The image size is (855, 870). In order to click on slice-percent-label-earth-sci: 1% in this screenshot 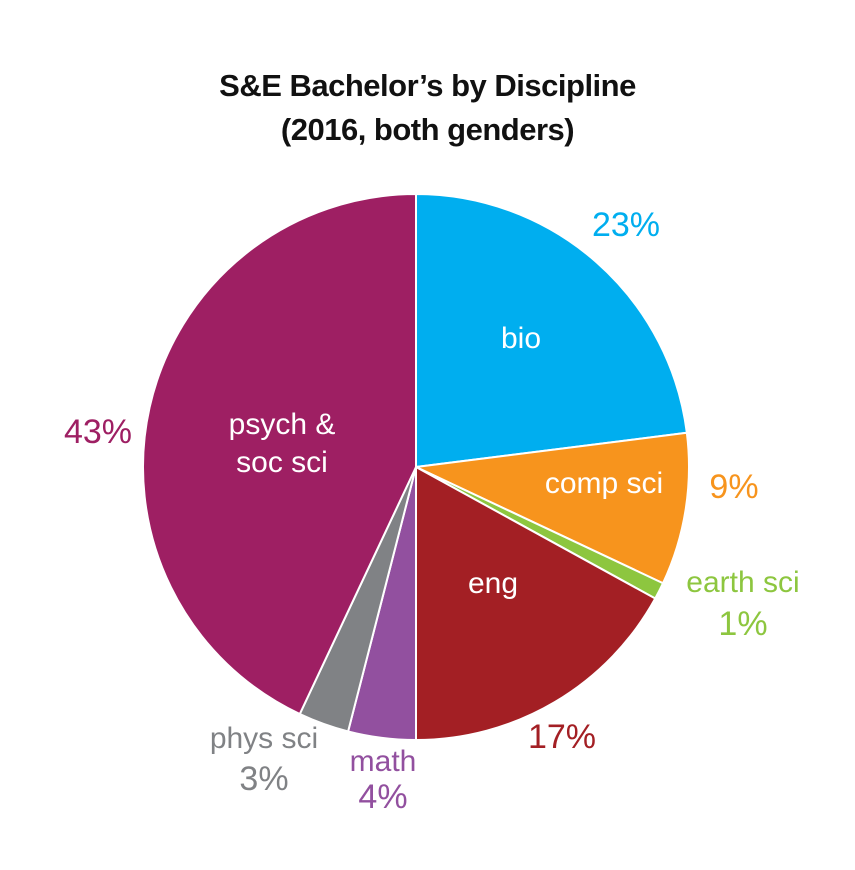, I will do `click(742, 624)`.